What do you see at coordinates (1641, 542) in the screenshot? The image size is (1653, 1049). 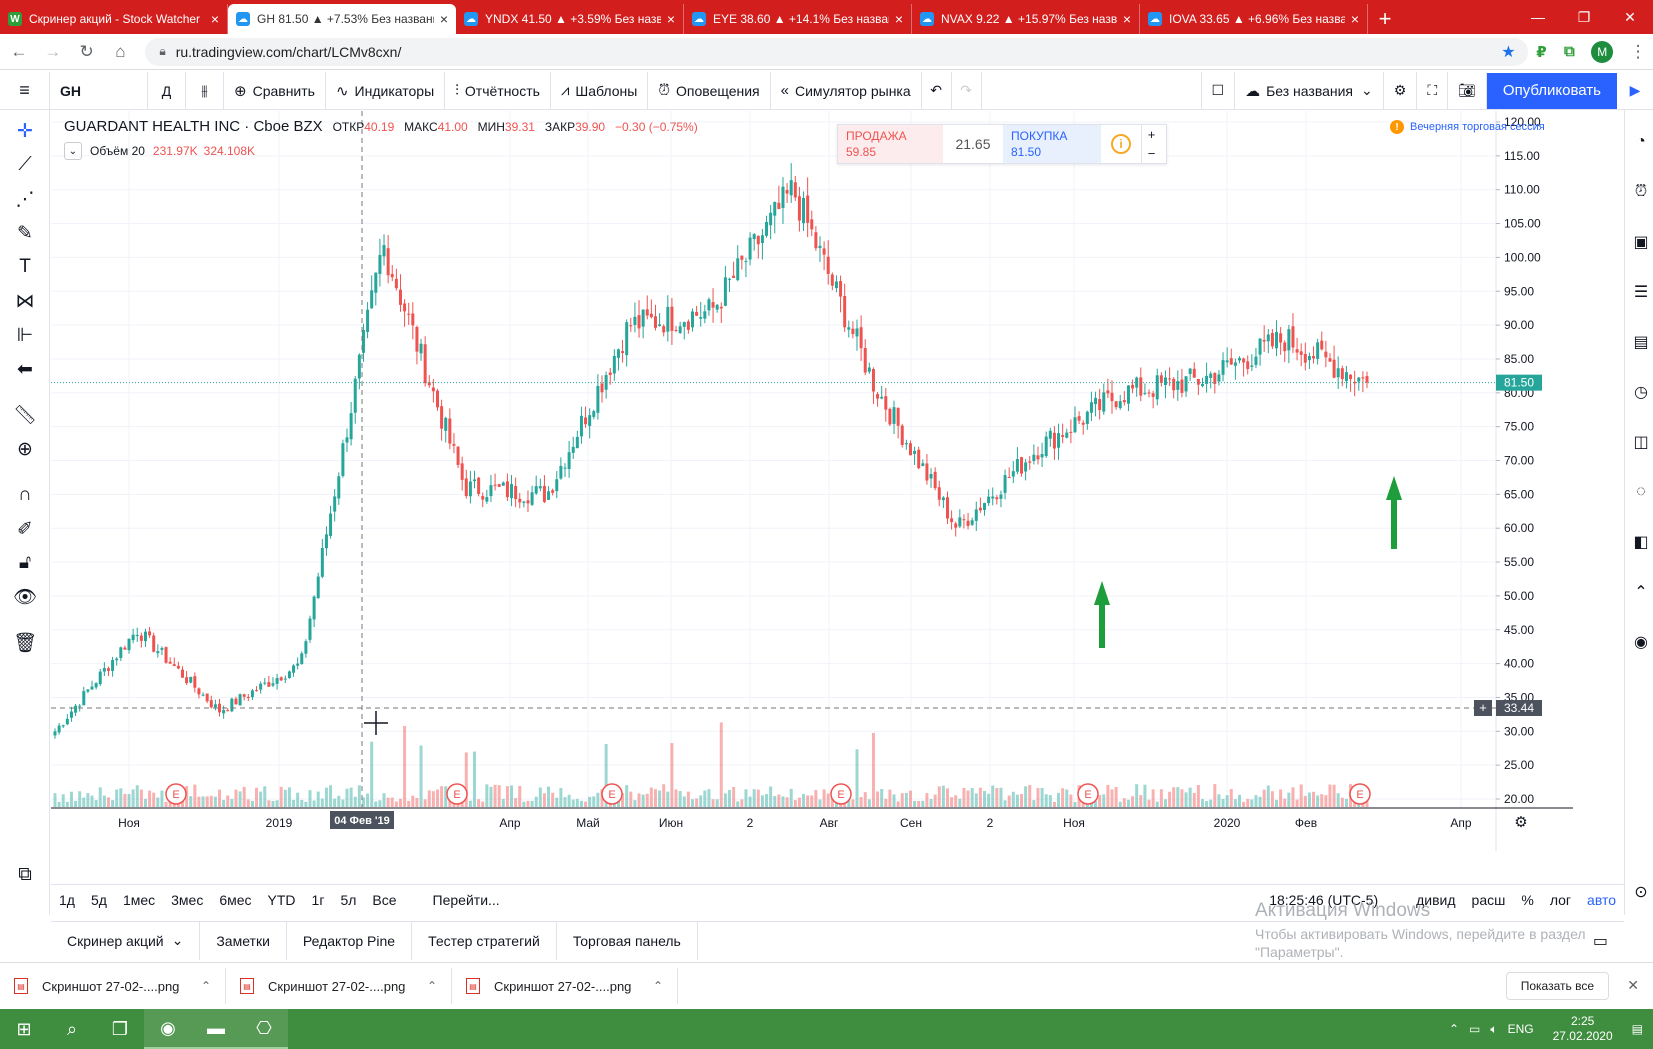 I see `notifications-icon: ◧` at bounding box center [1641, 542].